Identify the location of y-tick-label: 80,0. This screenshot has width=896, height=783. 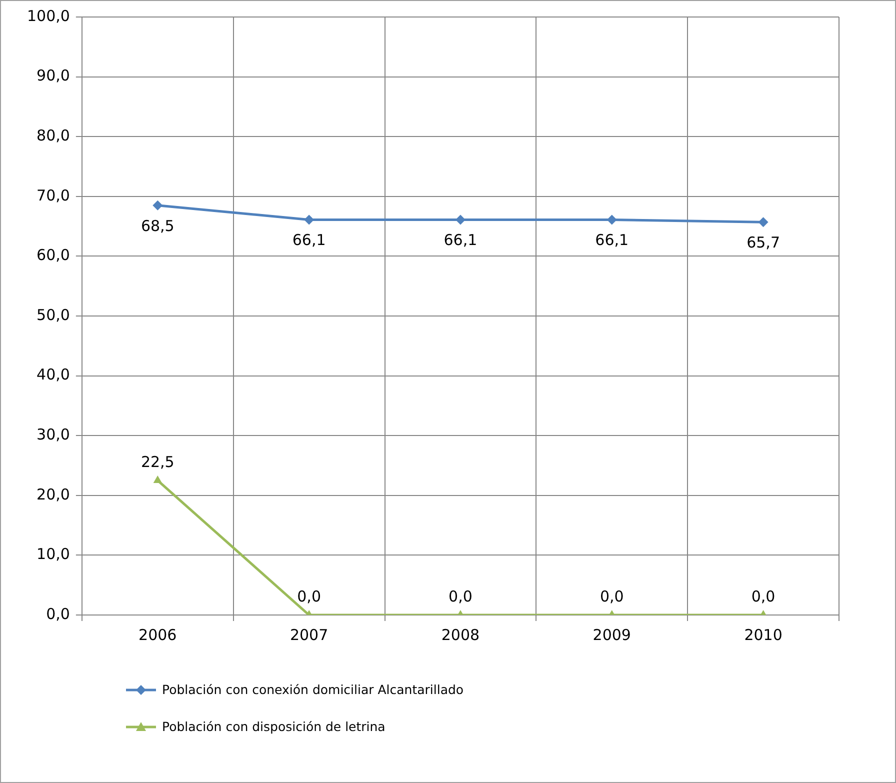
(53, 135).